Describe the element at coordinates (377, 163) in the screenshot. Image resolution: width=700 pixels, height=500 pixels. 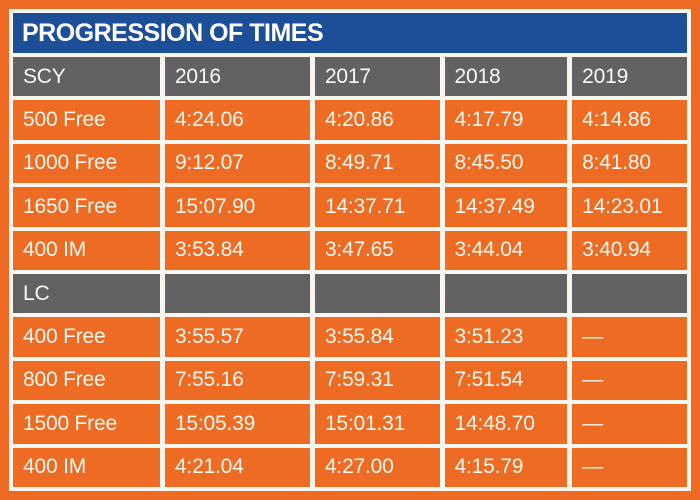
I see `time-cell: 8:49.71` at that location.